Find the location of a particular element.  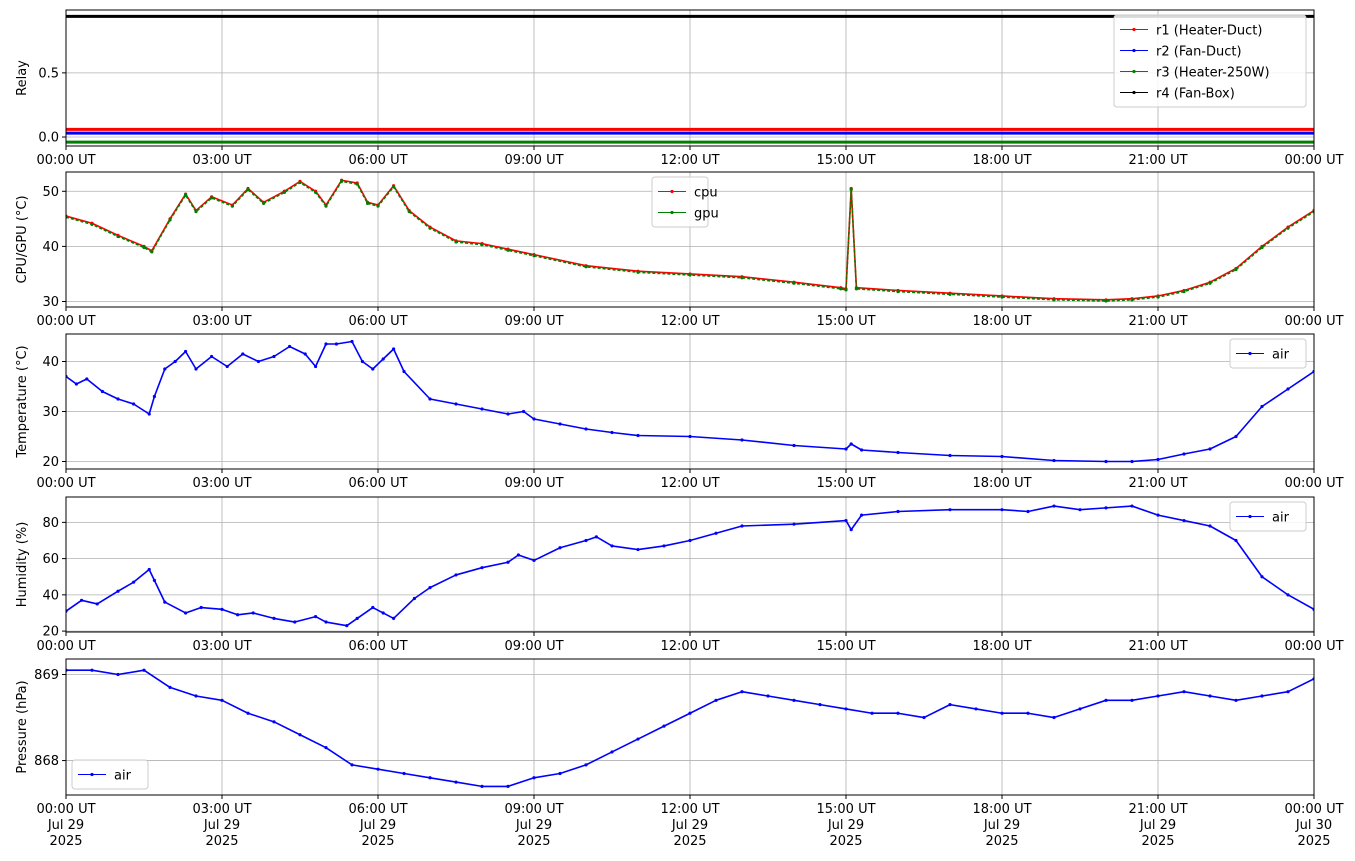

legend: air is located at coordinates (1268, 516).